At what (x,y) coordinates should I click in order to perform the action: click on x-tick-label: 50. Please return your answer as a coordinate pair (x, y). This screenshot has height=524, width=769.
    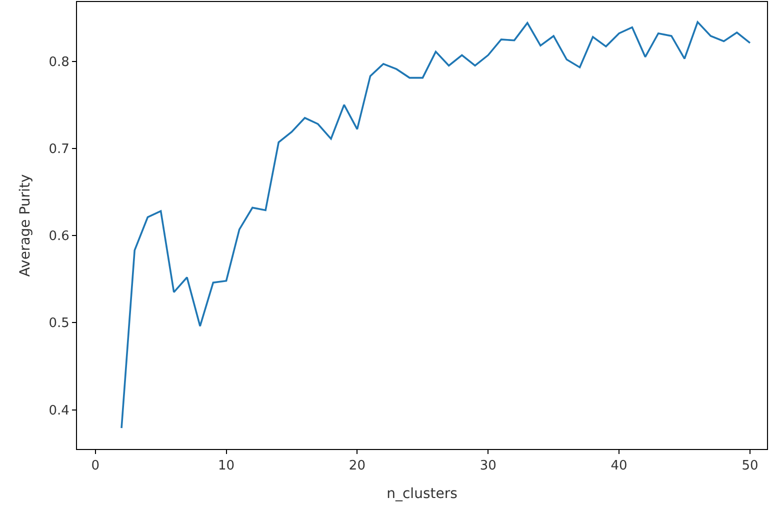
    Looking at the image, I should click on (750, 466).